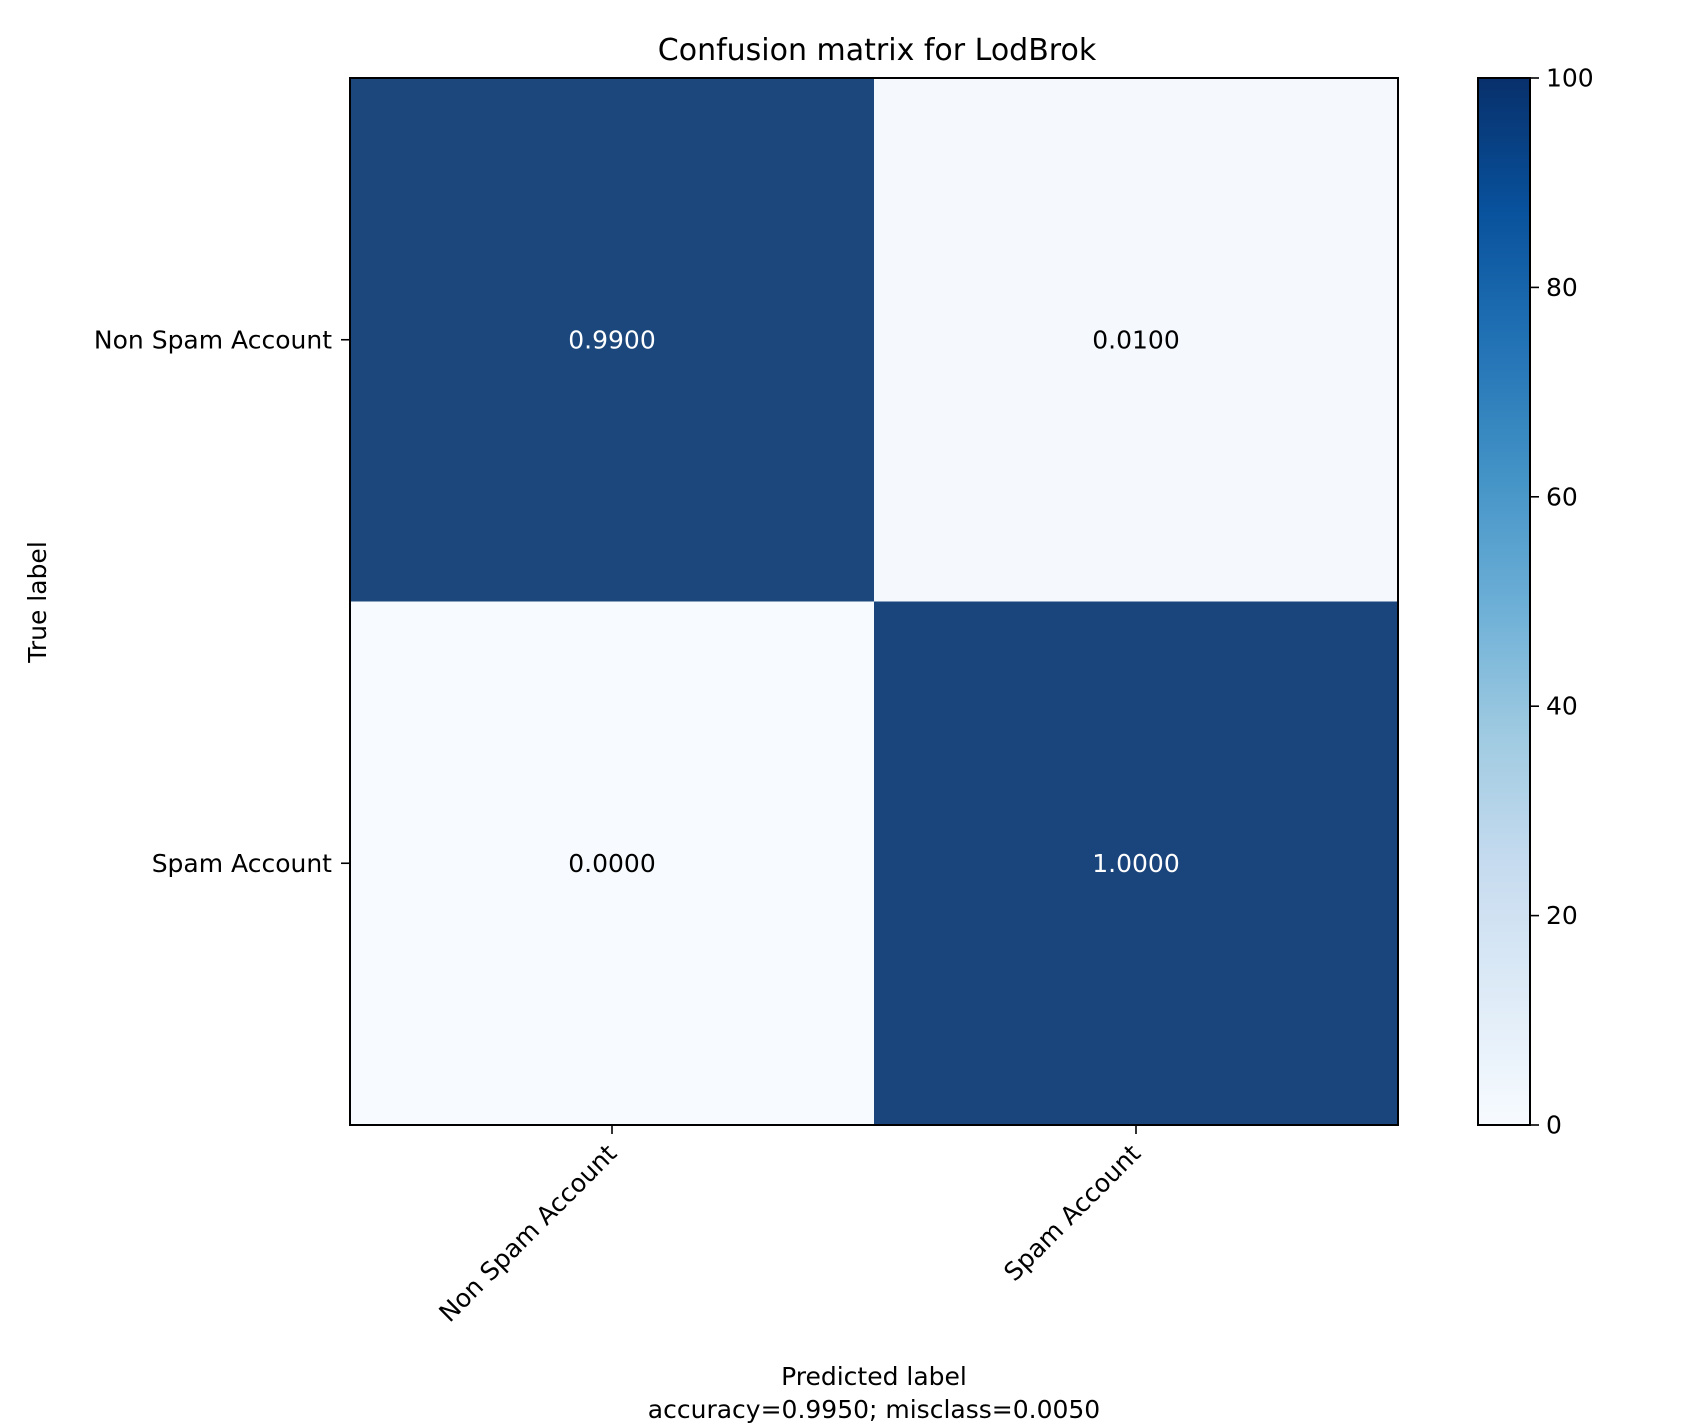  What do you see at coordinates (242, 863) in the screenshot?
I see `y-tick-label: Spam Account` at bounding box center [242, 863].